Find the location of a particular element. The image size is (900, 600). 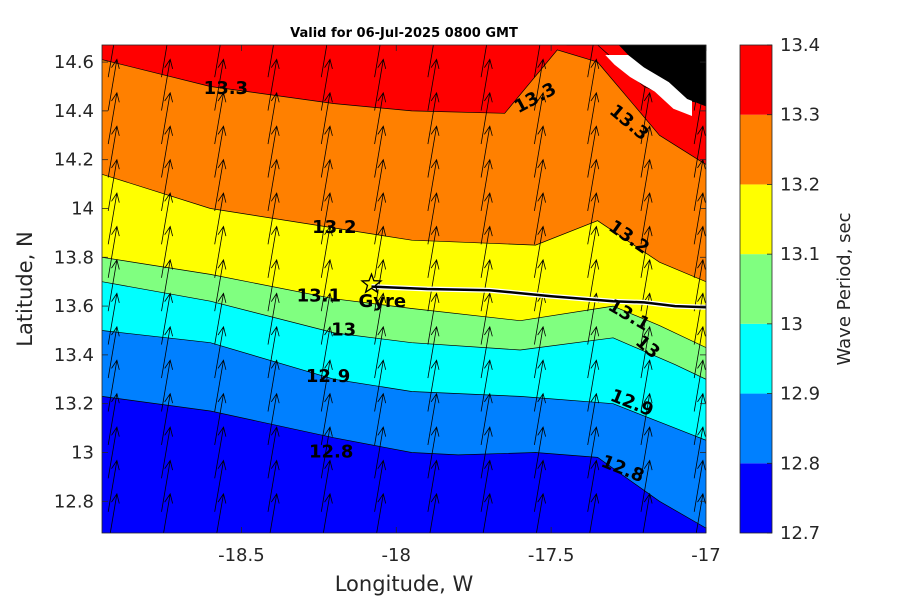

y-tick-label: 13.6 is located at coordinates (74, 306).